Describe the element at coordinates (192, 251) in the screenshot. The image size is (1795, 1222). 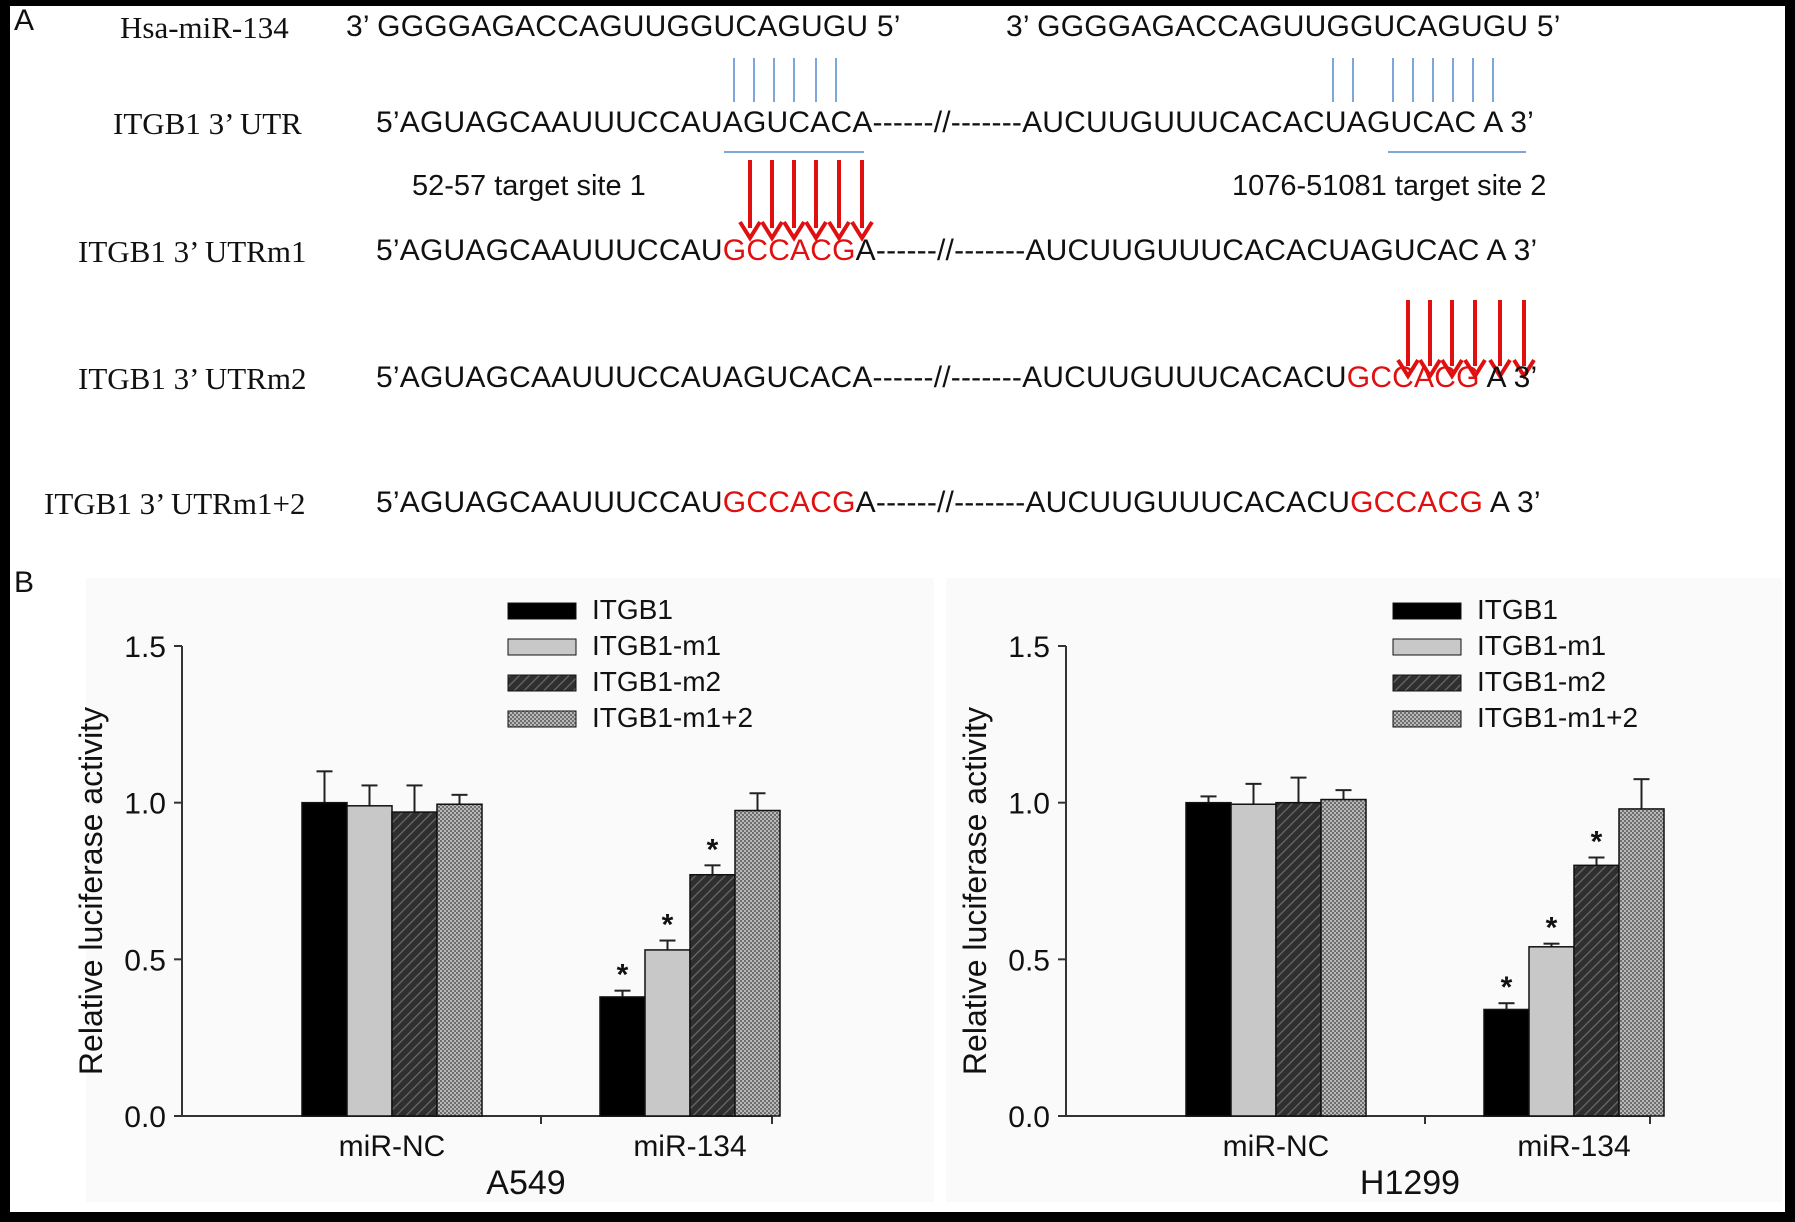
I see `utr-row-label: ITGB1 3’ UTRm1` at that location.